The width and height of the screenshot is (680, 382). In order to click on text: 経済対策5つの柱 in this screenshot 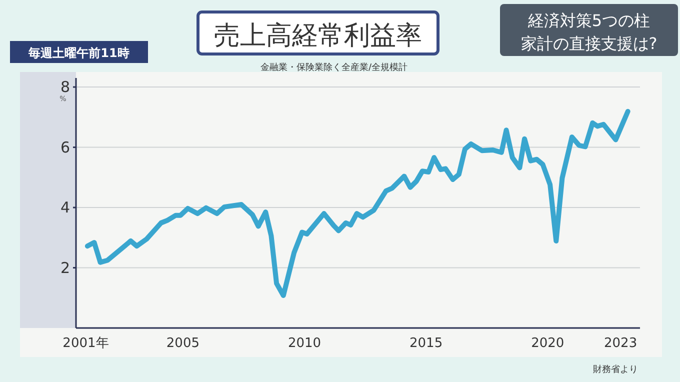, I will do `click(588, 20)`.